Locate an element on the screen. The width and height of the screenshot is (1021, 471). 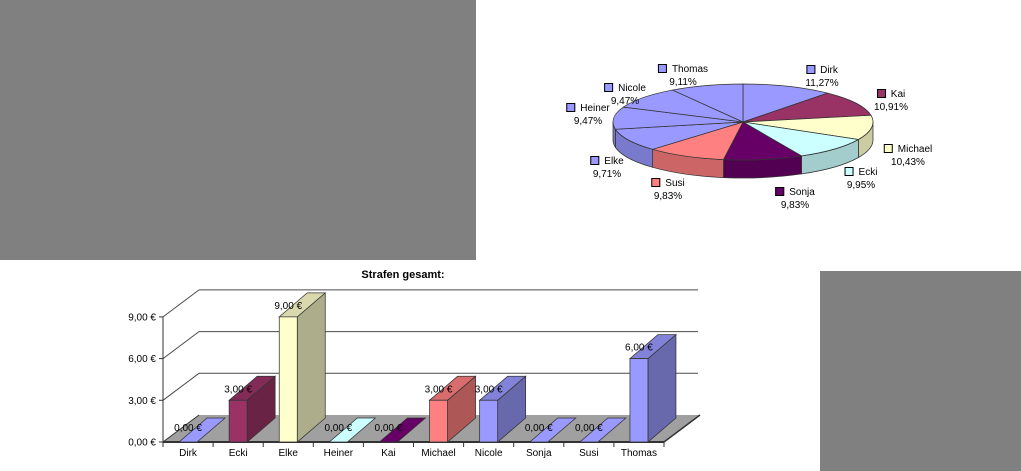
pie-label-elke: Elke 9,71% is located at coordinates (607, 168).